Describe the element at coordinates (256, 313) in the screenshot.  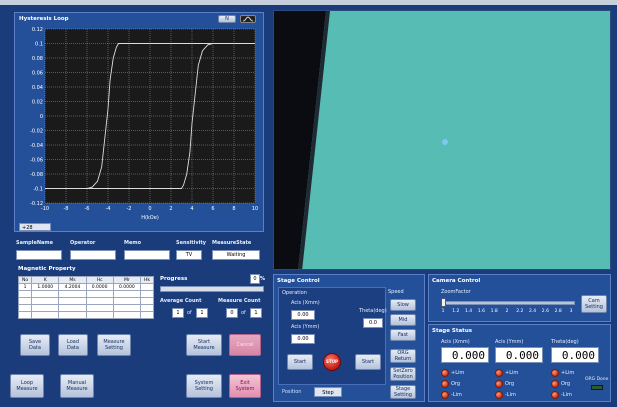
I see `measure-total-value: 1` at that location.